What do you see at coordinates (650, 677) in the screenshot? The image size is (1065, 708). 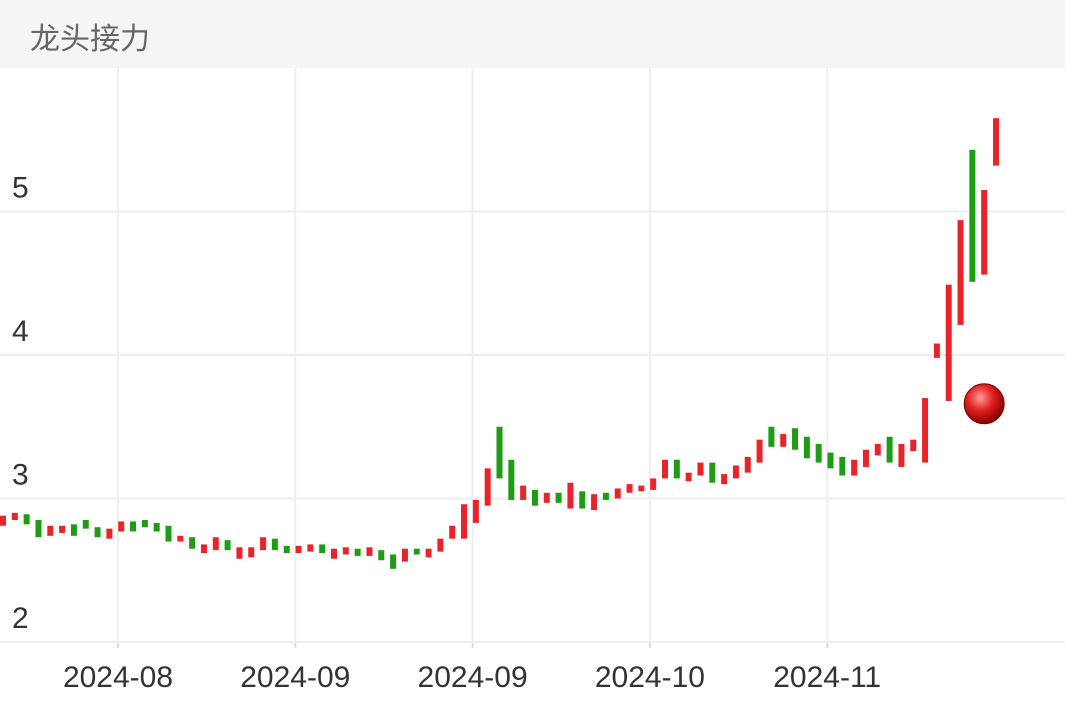 I see `x-tick-label: 2024-10` at bounding box center [650, 677].